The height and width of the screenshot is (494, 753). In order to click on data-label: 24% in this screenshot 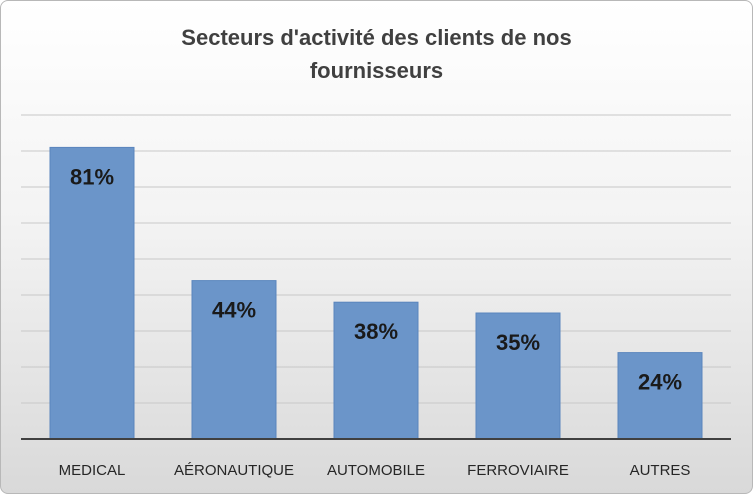, I will do `click(660, 382)`.